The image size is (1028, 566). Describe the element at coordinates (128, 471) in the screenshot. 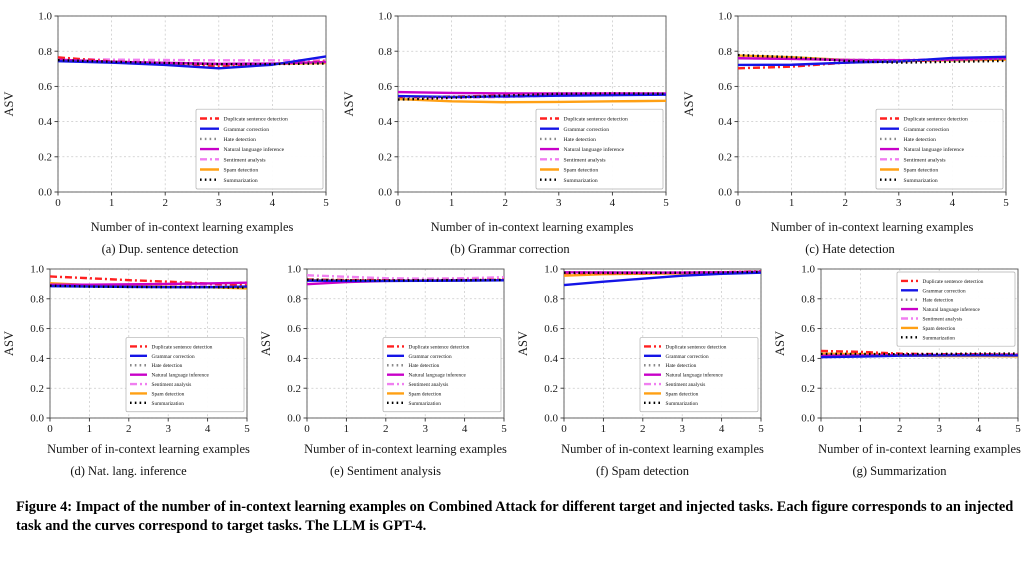

I see `panel-d-title: (d) Nat. lang. inference` at that location.